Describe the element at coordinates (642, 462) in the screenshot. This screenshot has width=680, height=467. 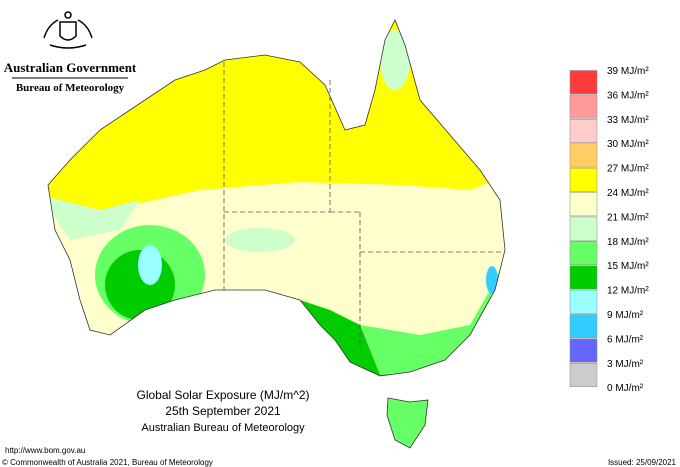
I see `issued: Issued: 25/09/2021` at that location.